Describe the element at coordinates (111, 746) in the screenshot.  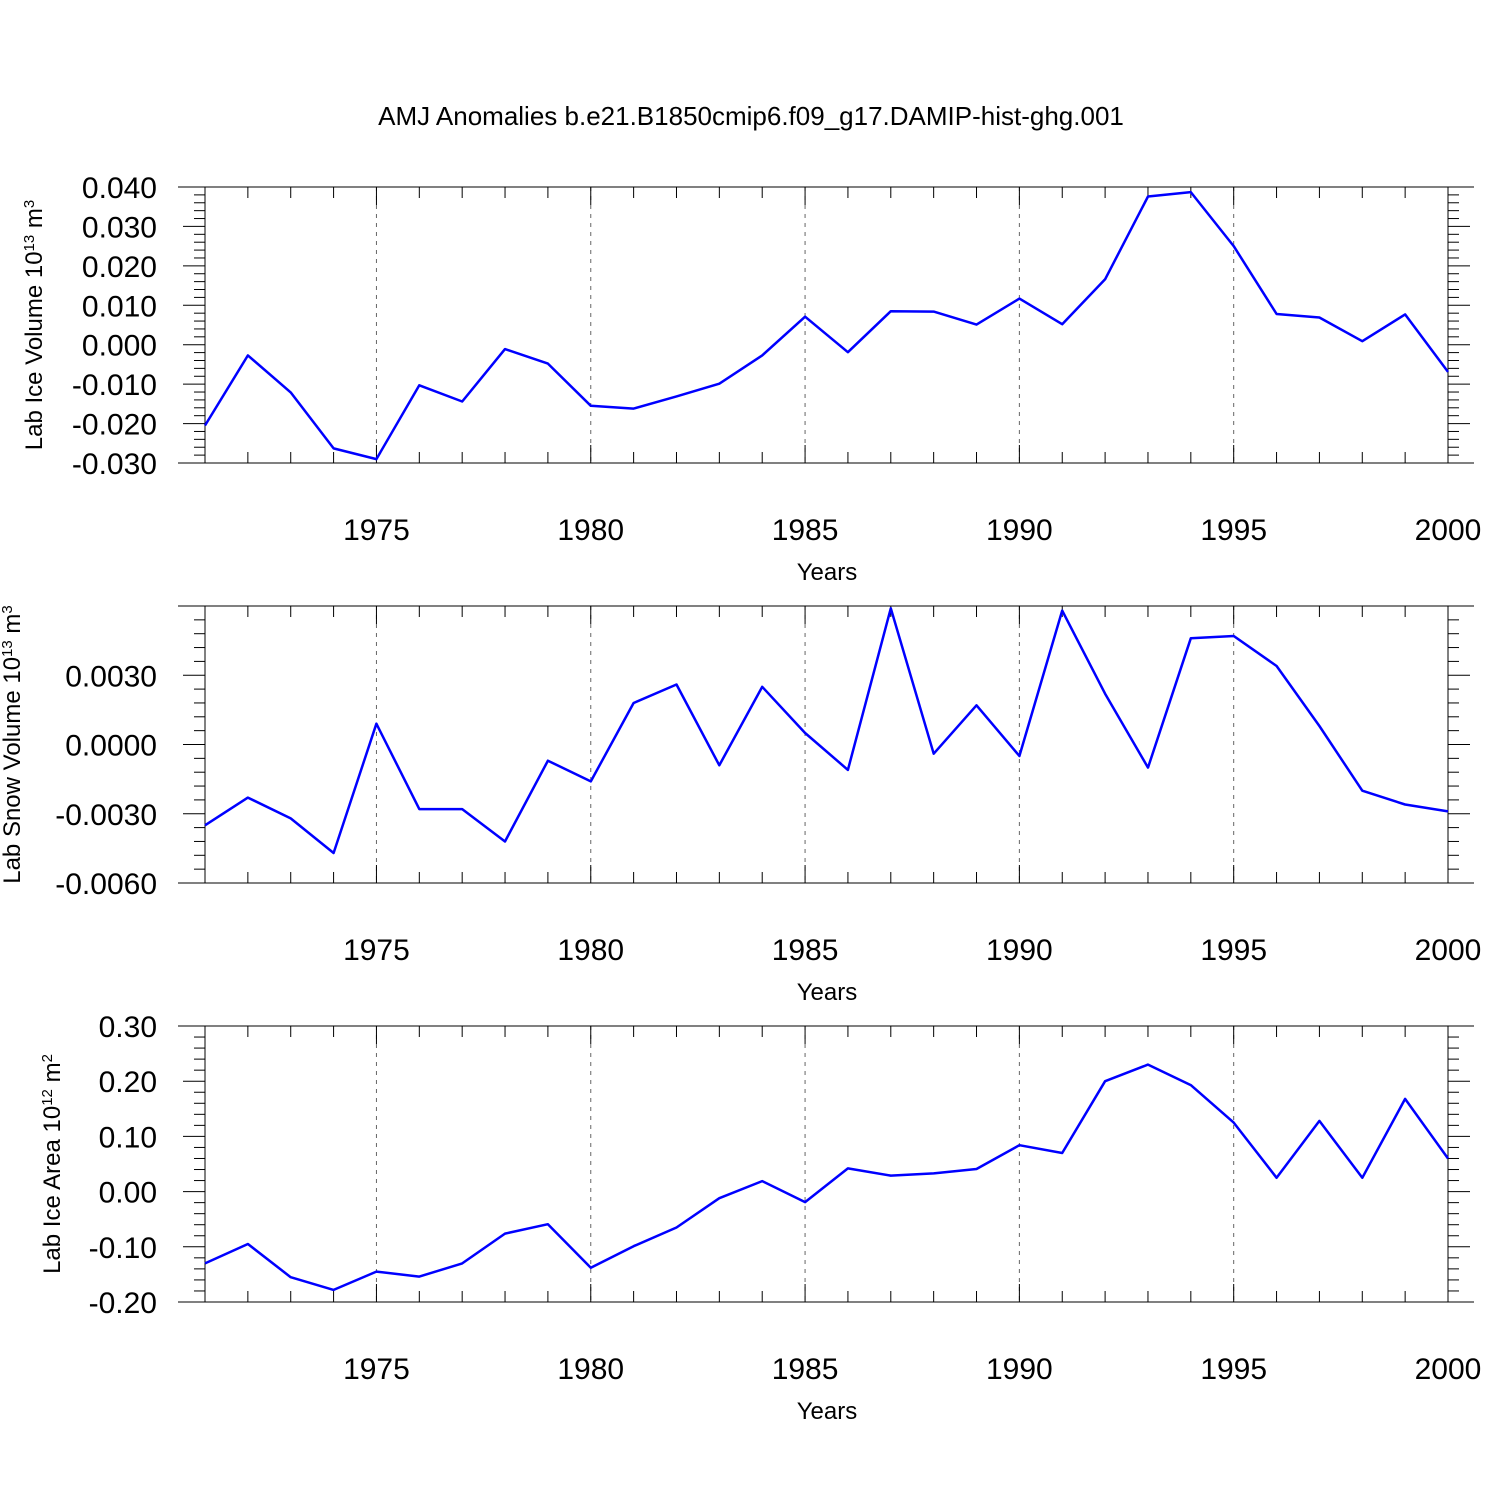
I see `y-tick-label-2: 0.0000` at that location.